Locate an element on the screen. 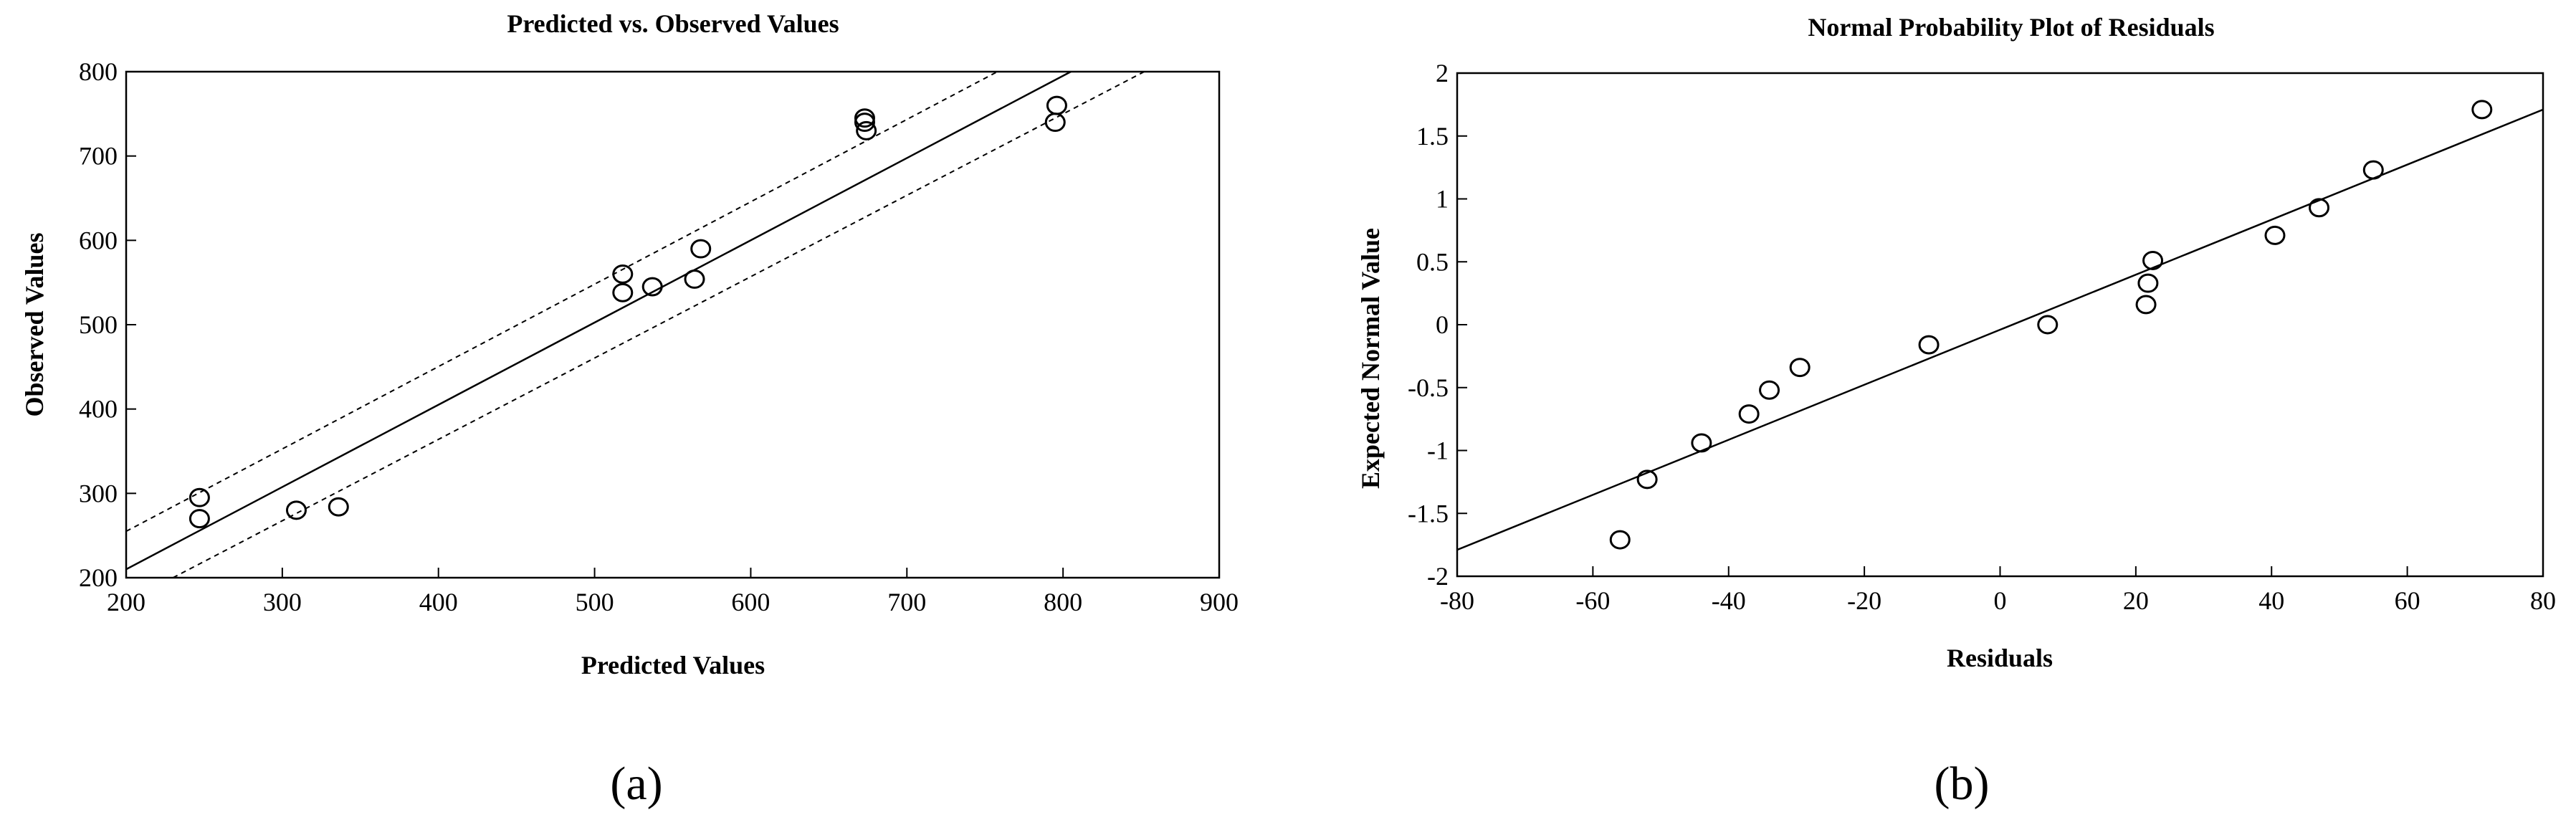 The image size is (2576, 830). chart-b-y-tick-label-6: 1 is located at coordinates (1442, 199).